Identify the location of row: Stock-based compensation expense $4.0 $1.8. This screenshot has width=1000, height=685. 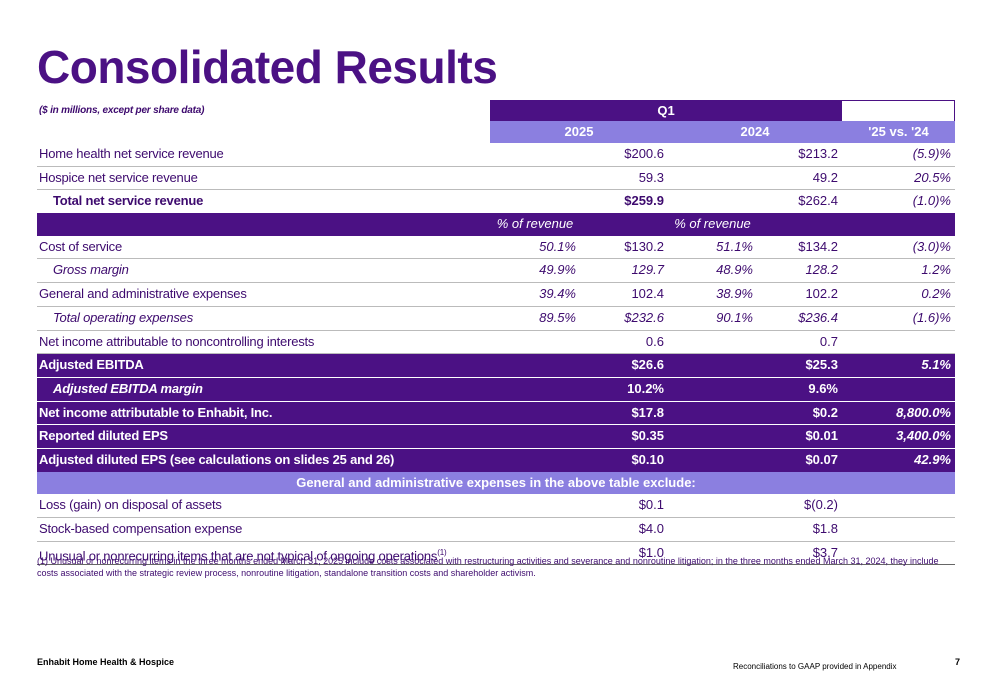
(496, 530).